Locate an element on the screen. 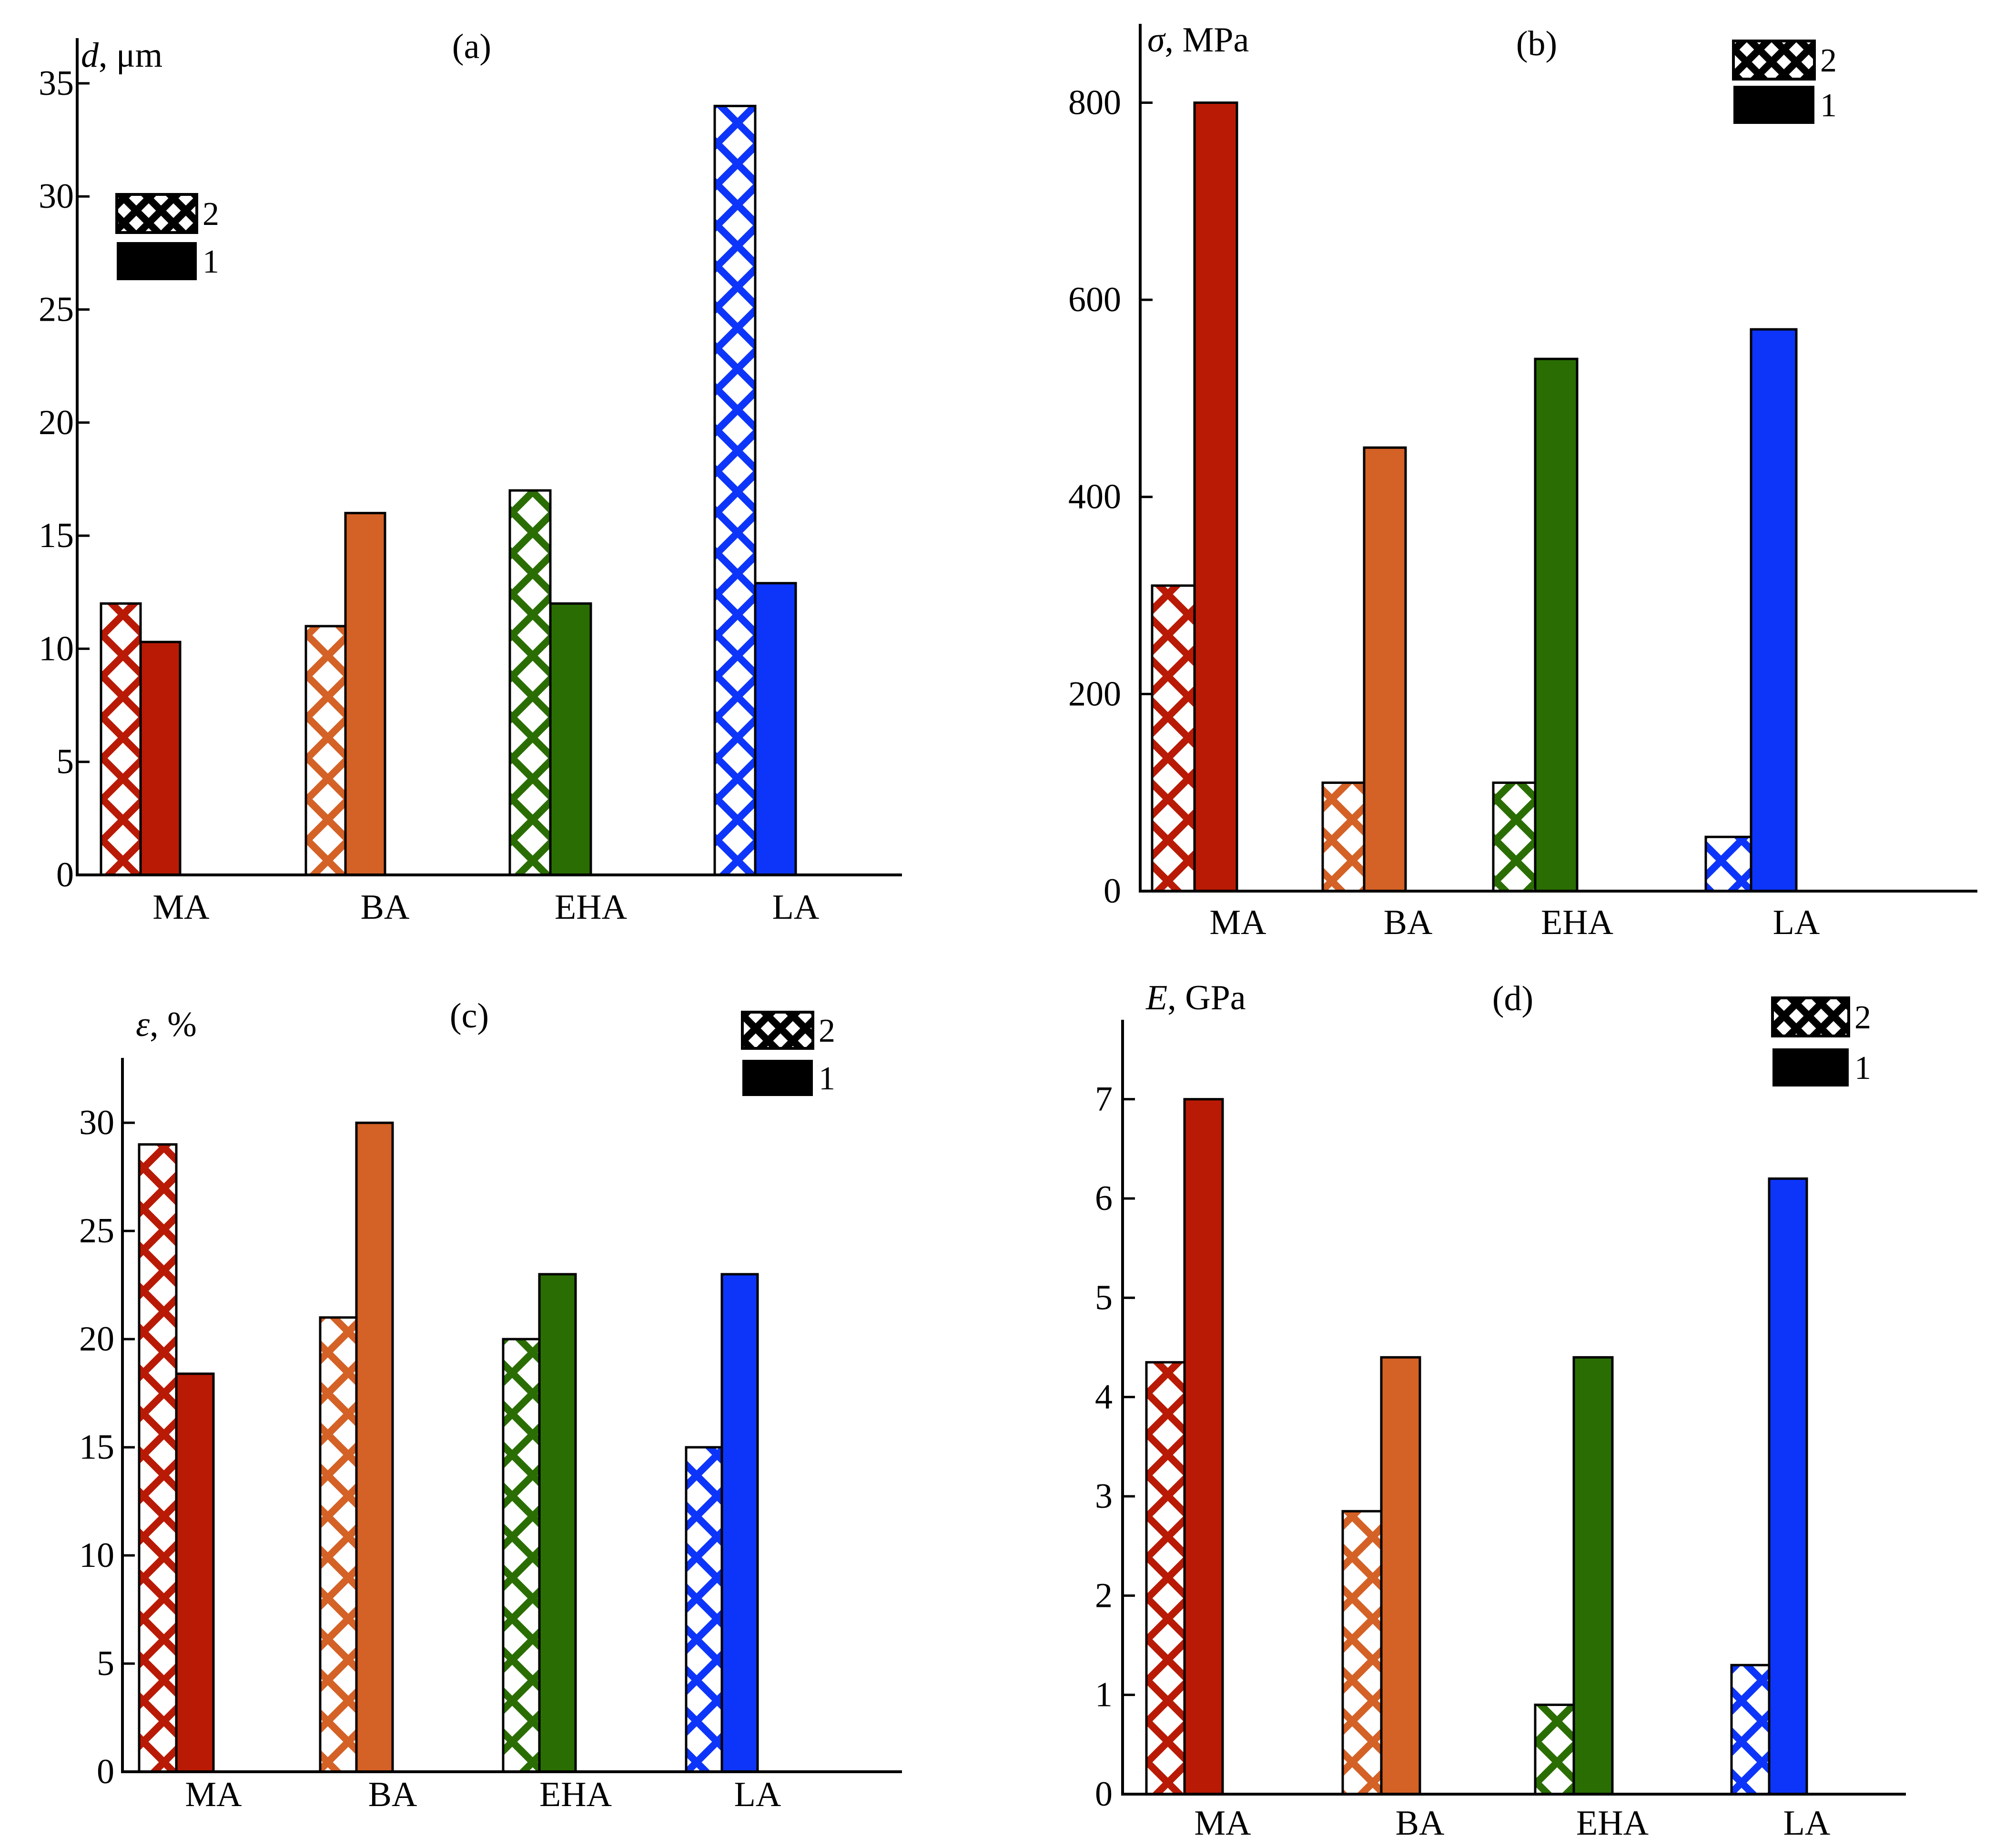 This screenshot has width=1995, height=1848. legend-label-solid-c: 1 is located at coordinates (827, 1079).